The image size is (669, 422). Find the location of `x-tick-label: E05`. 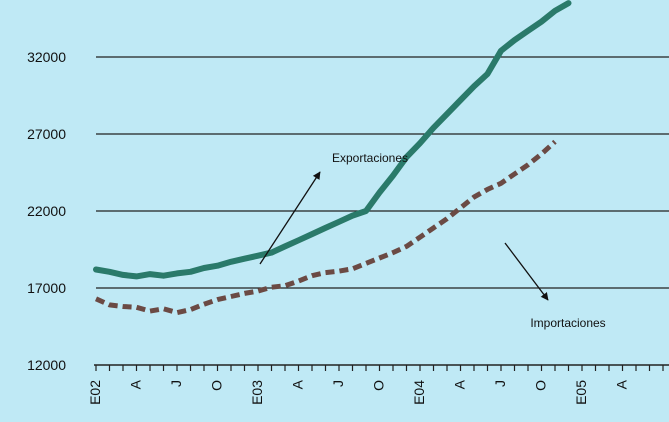

x-tick-label: E05 is located at coordinates (581, 392).